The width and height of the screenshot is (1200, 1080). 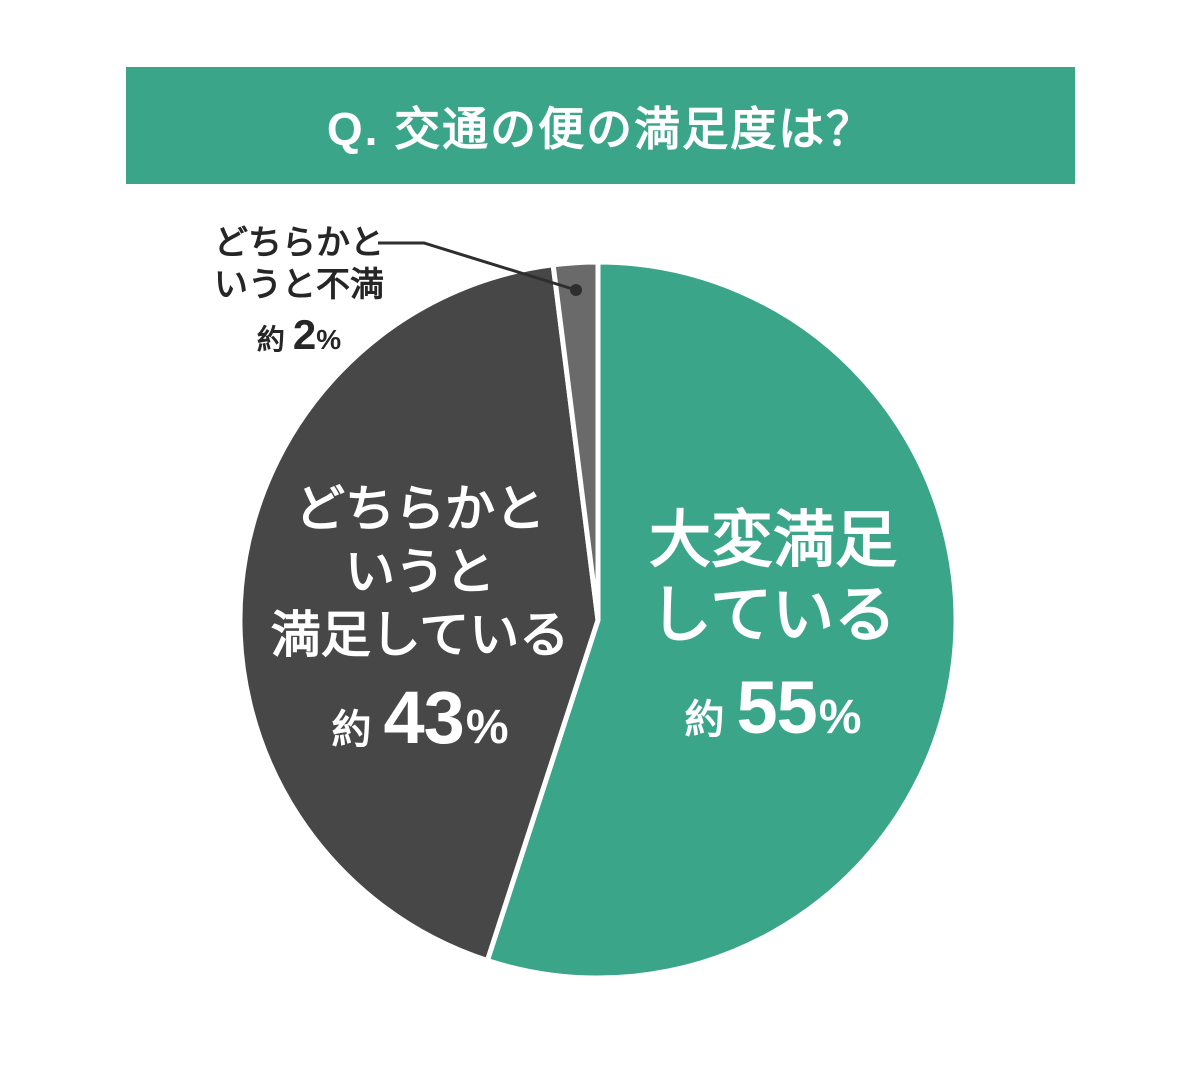 I want to click on percent-value: 2, so click(x=304, y=334).